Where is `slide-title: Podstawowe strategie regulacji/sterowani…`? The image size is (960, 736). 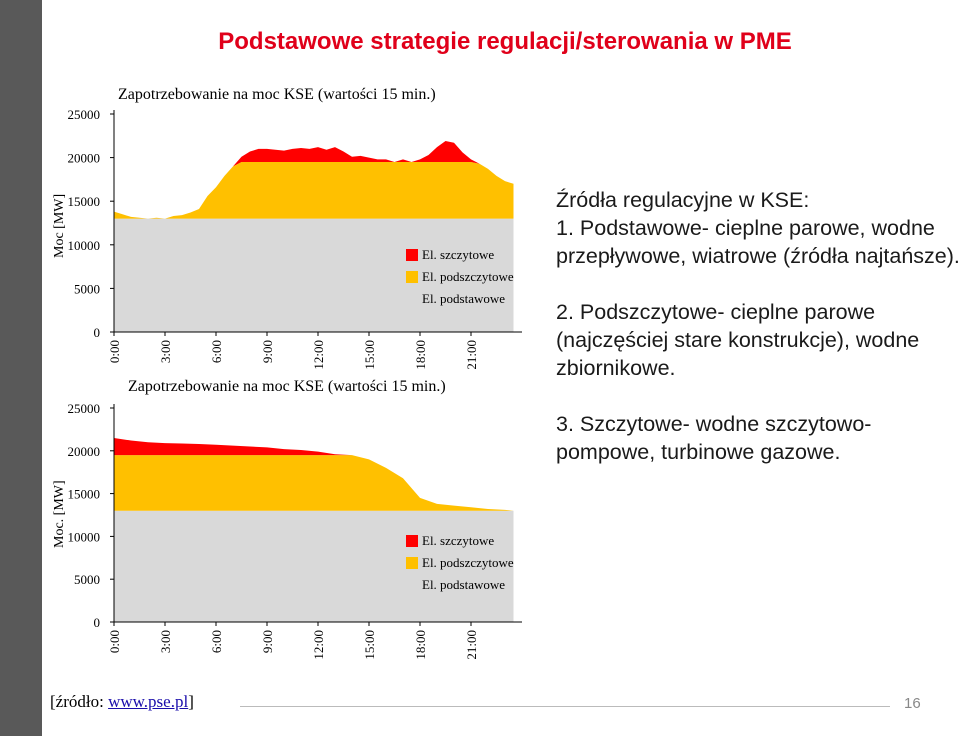 slide-title: Podstawowe strategie regulacji/sterowani… is located at coordinates (505, 41).